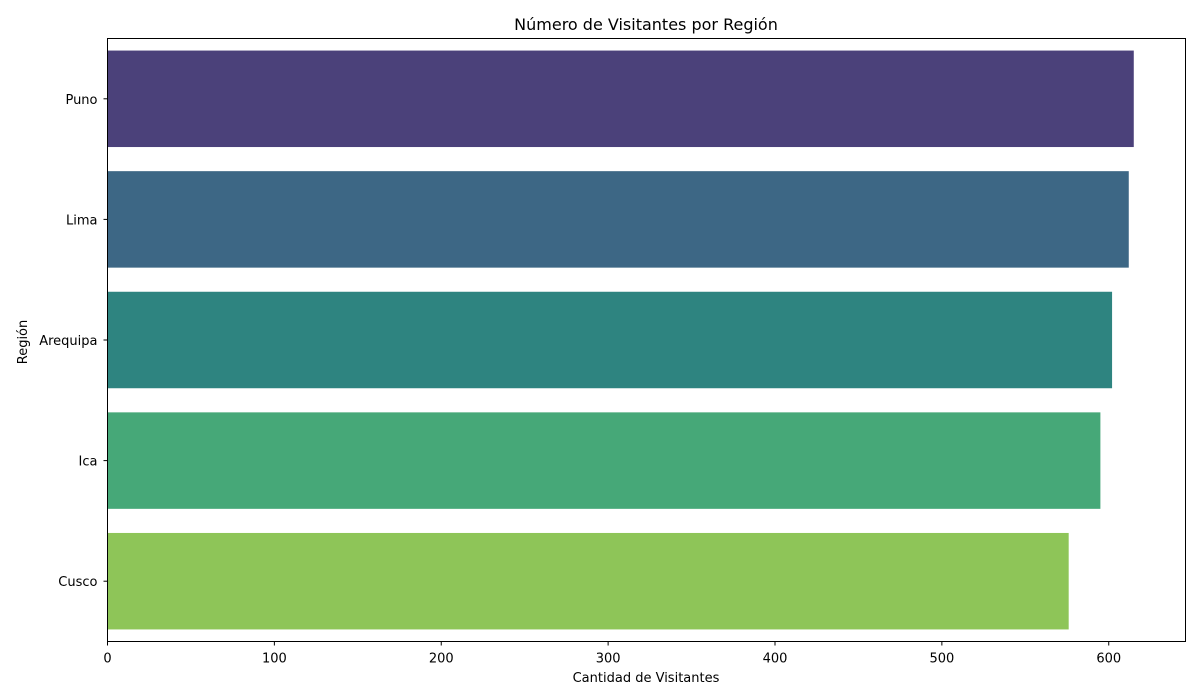 Image resolution: width=1200 pixels, height=700 pixels. Describe the element at coordinates (608, 659) in the screenshot. I see `x-tick-label: 300` at that location.